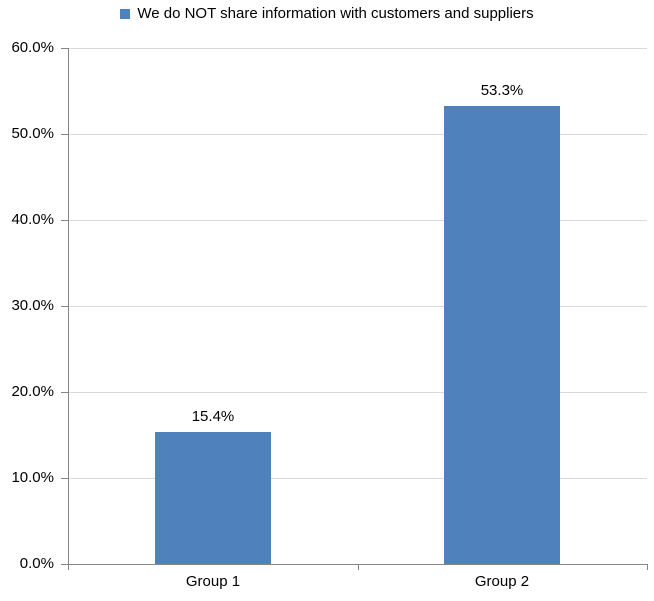 This screenshot has width=654, height=601. Describe the element at coordinates (32, 305) in the screenshot. I see `y-axis-tick-label: 30.0%` at that location.